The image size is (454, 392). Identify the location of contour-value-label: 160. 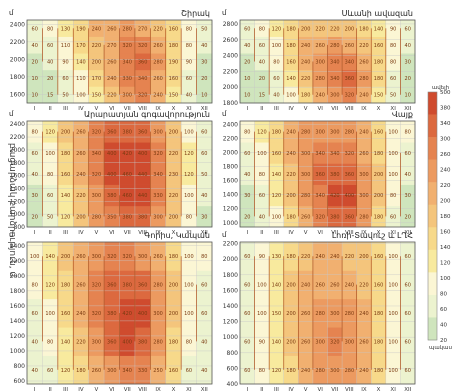
(379, 133).